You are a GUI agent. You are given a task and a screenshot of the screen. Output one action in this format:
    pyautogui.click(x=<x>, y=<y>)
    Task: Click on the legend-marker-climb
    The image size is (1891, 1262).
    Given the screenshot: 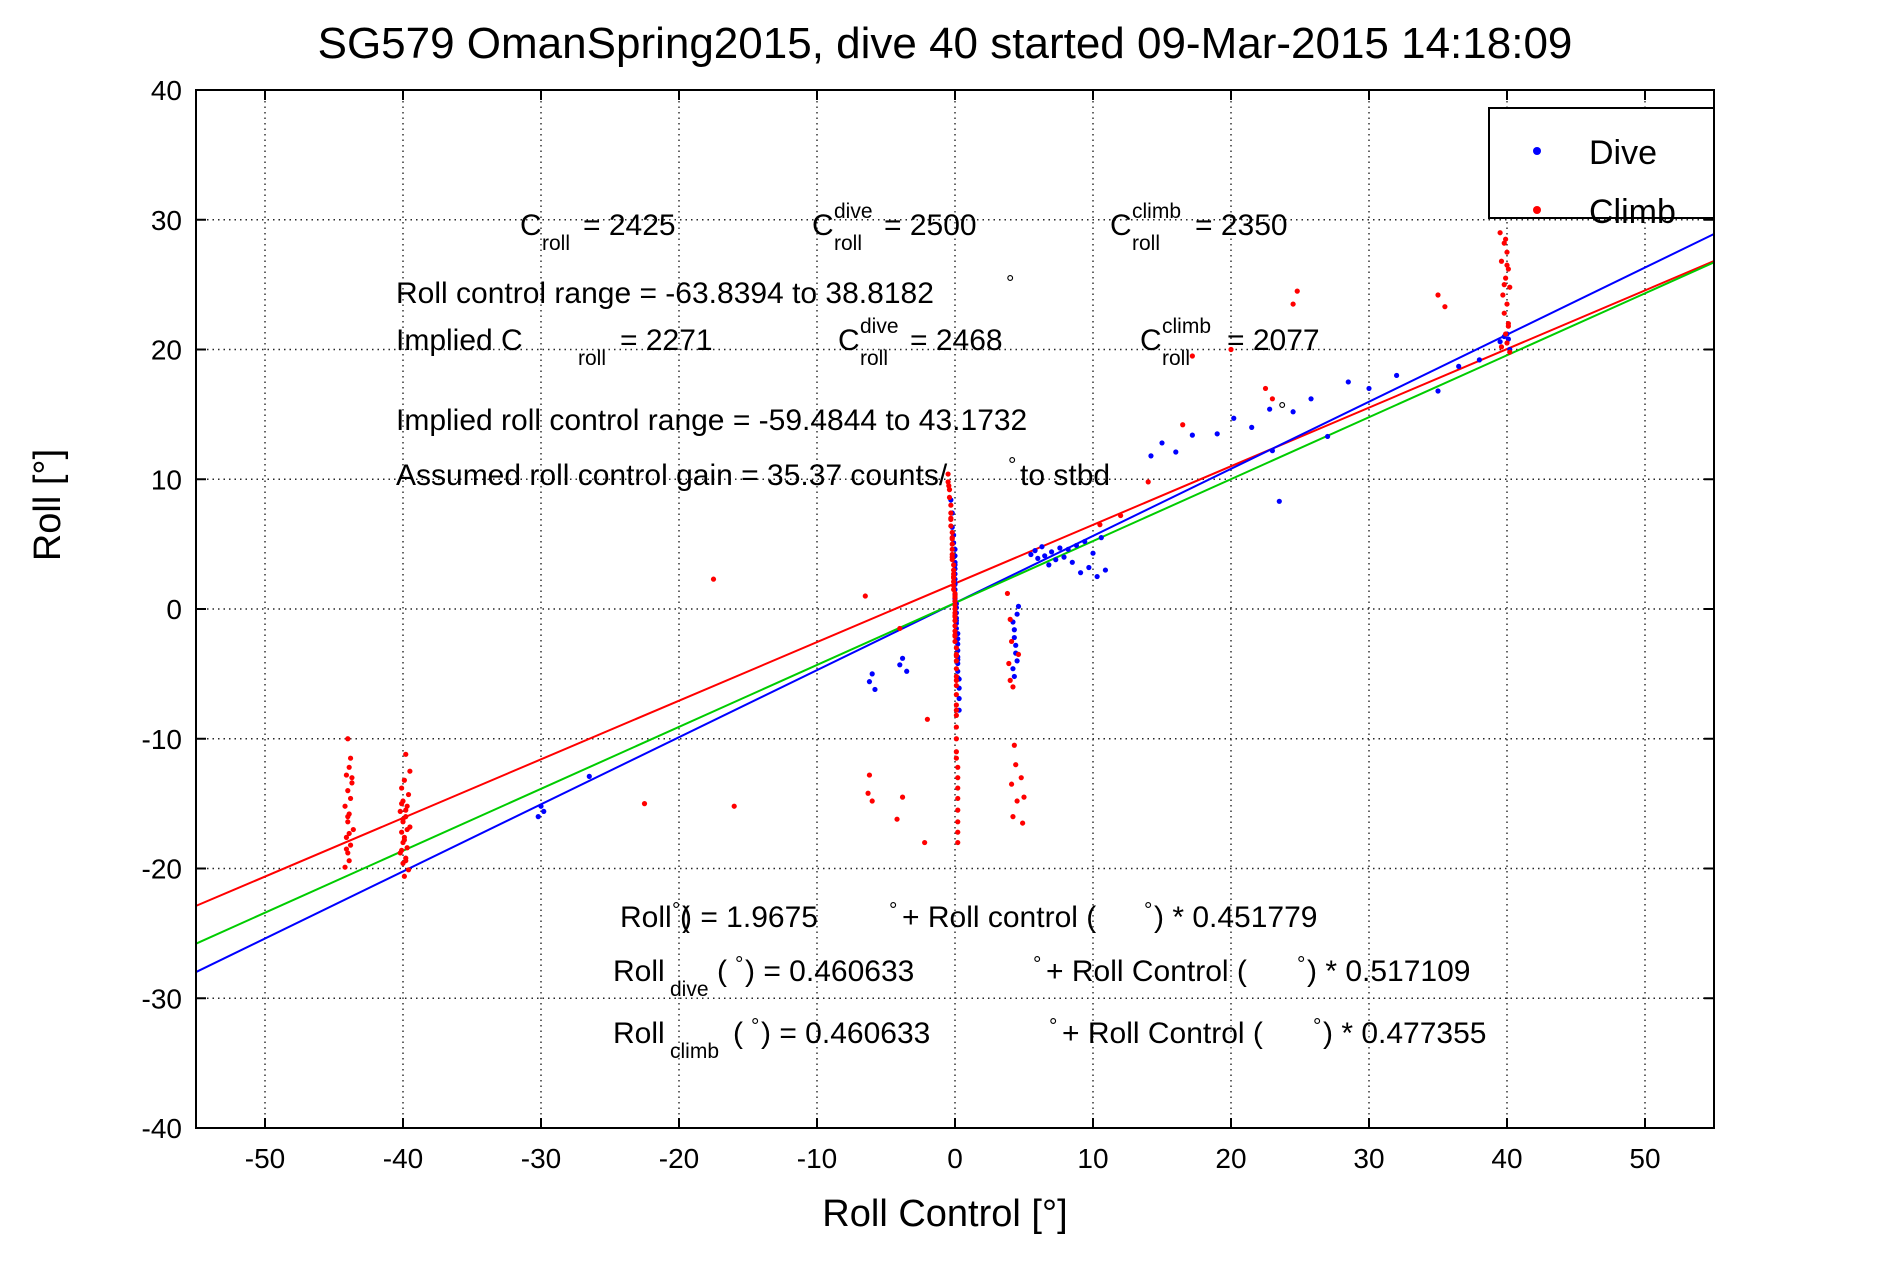 What is the action you would take?
    pyautogui.click(x=1537, y=210)
    